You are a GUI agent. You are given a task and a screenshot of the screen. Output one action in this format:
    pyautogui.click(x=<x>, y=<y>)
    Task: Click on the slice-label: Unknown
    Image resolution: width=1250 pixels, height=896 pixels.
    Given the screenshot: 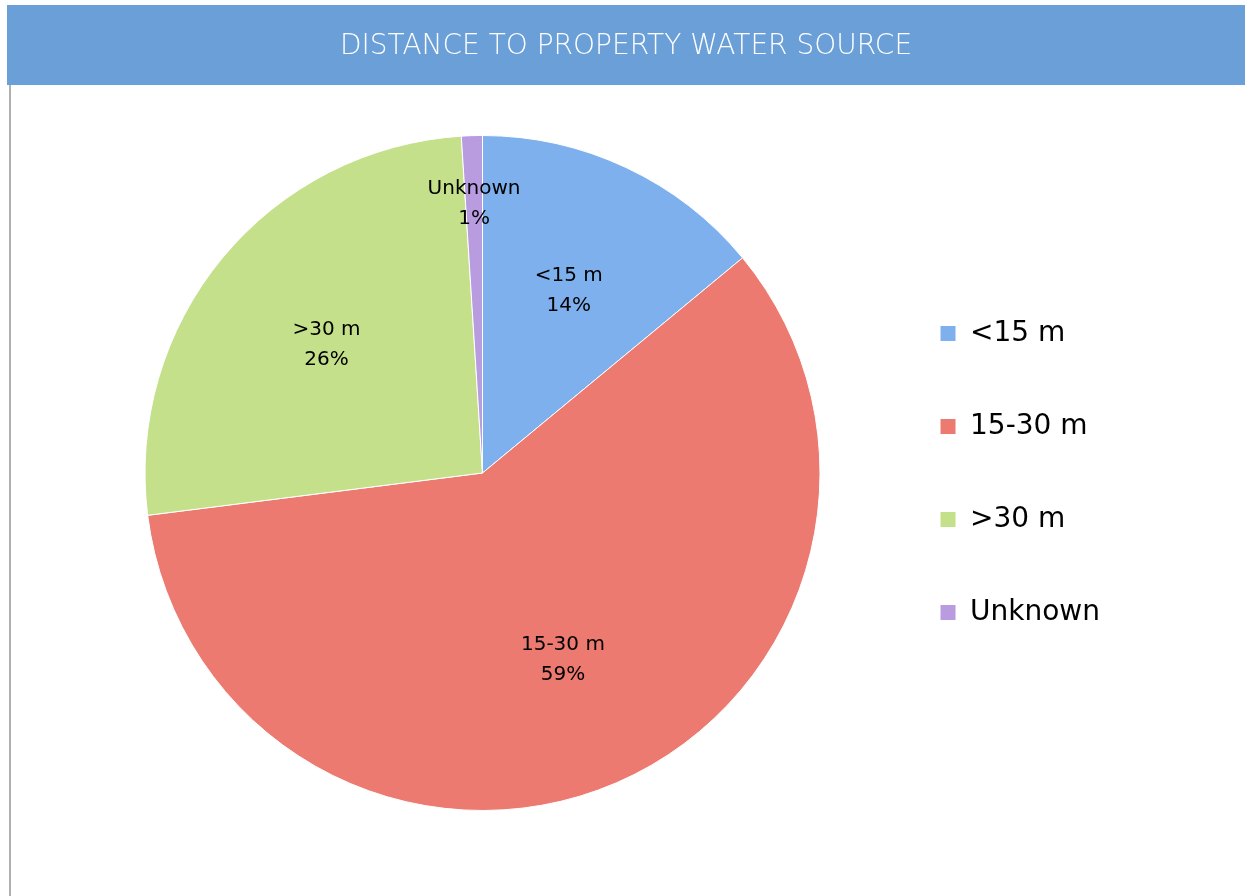 What is the action you would take?
    pyautogui.click(x=474, y=187)
    